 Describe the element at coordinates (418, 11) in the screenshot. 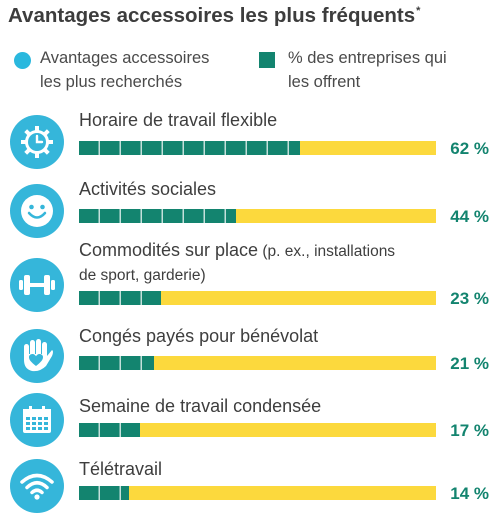

I see `title-footnote-mark: *` at that location.